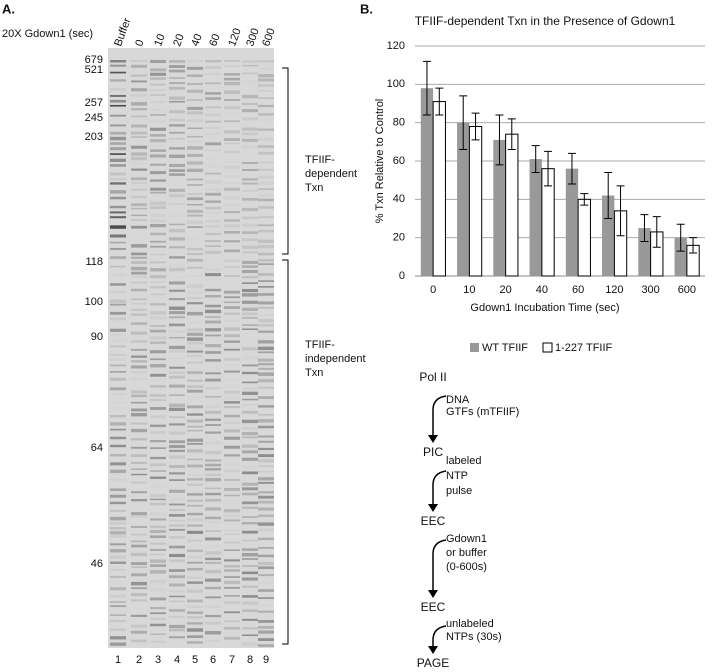 Image resolution: width=717 pixels, height=672 pixels. I want to click on arrow, so click(439, 565).